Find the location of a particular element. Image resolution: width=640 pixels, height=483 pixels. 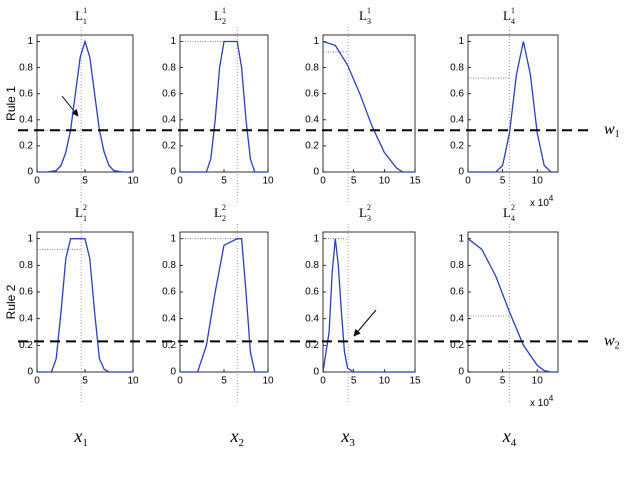

panel-title: L2 3 is located at coordinates (365, 213).